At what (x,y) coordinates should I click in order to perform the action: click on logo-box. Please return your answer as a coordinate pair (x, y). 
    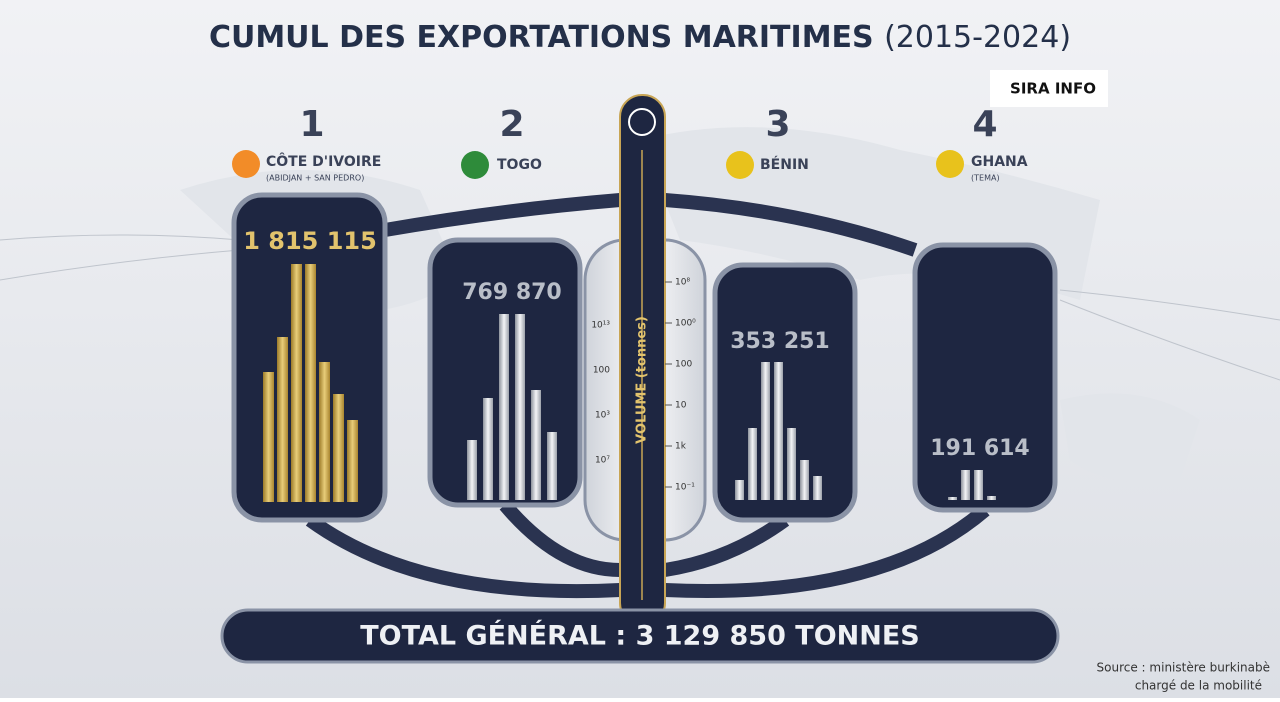
    Looking at the image, I should click on (1049, 88).